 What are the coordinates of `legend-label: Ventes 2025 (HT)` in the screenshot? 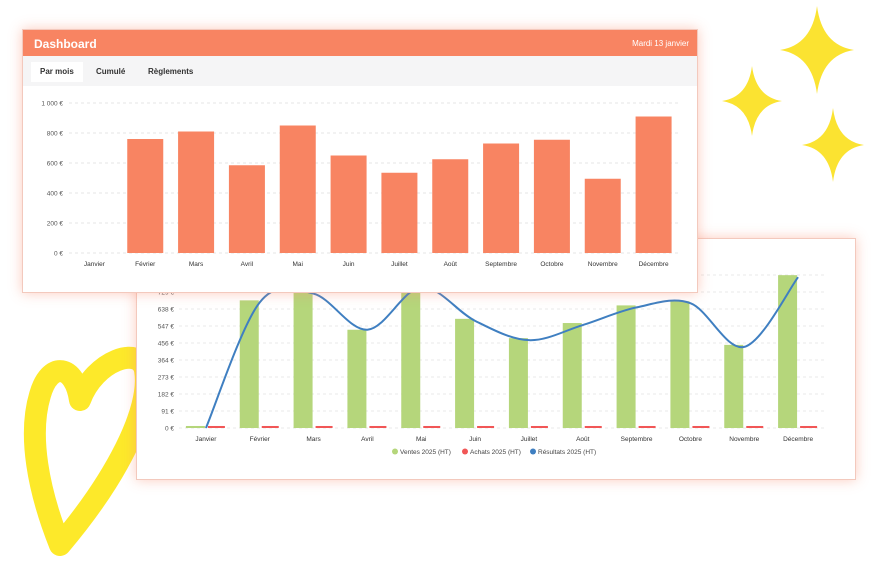 It's located at (425, 452).